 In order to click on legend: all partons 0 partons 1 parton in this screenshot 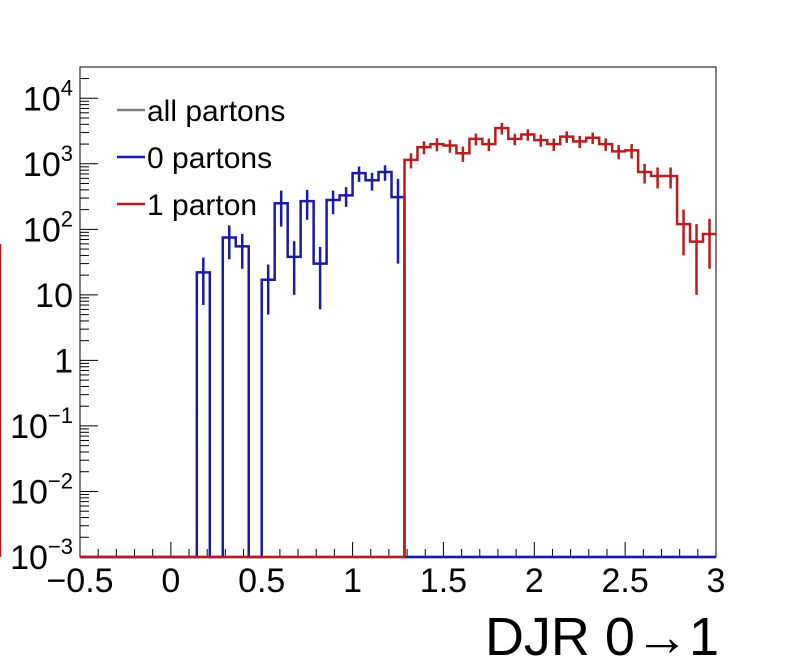, I will do `click(201, 158)`.